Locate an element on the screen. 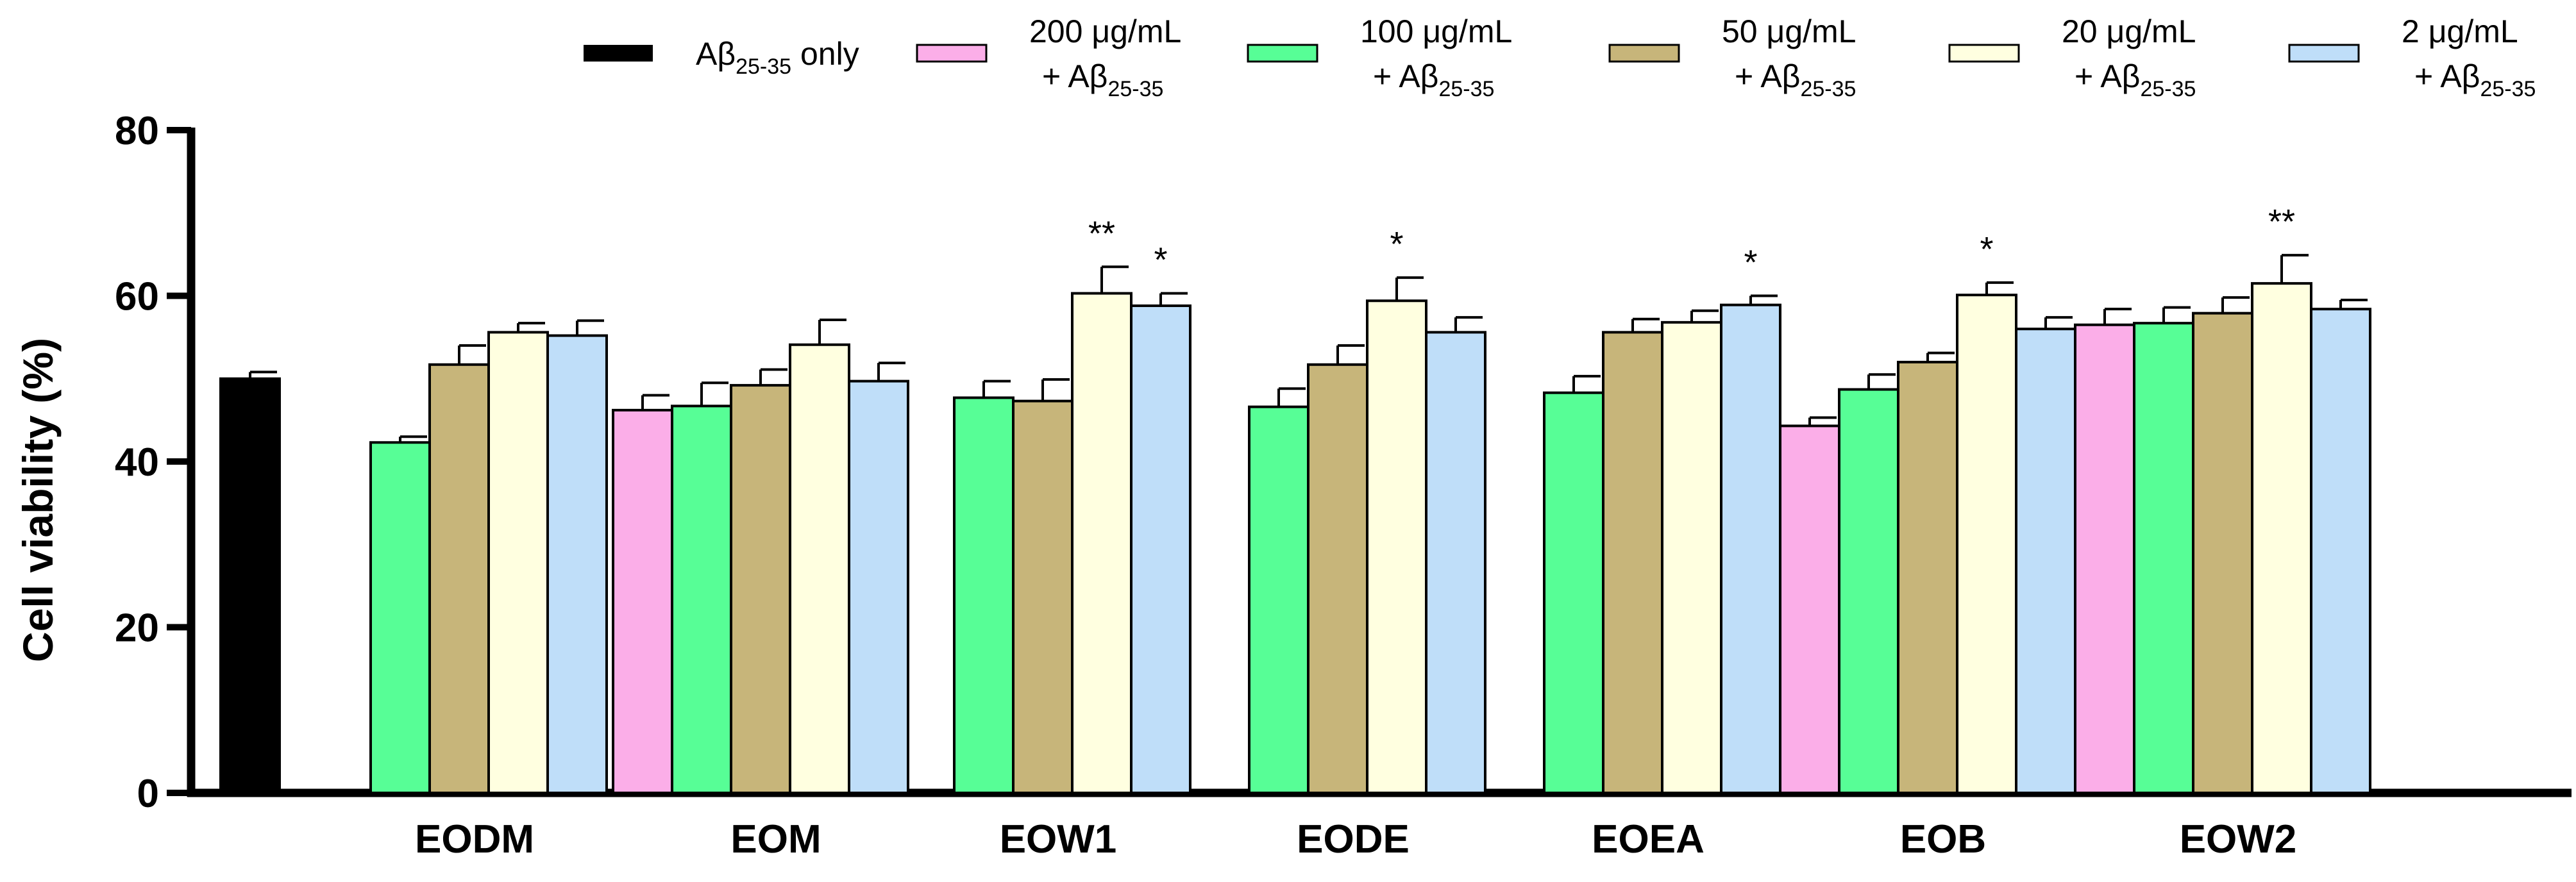 The height and width of the screenshot is (882, 2576). bar-eow2-s1-rect is located at coordinates (2104, 558).